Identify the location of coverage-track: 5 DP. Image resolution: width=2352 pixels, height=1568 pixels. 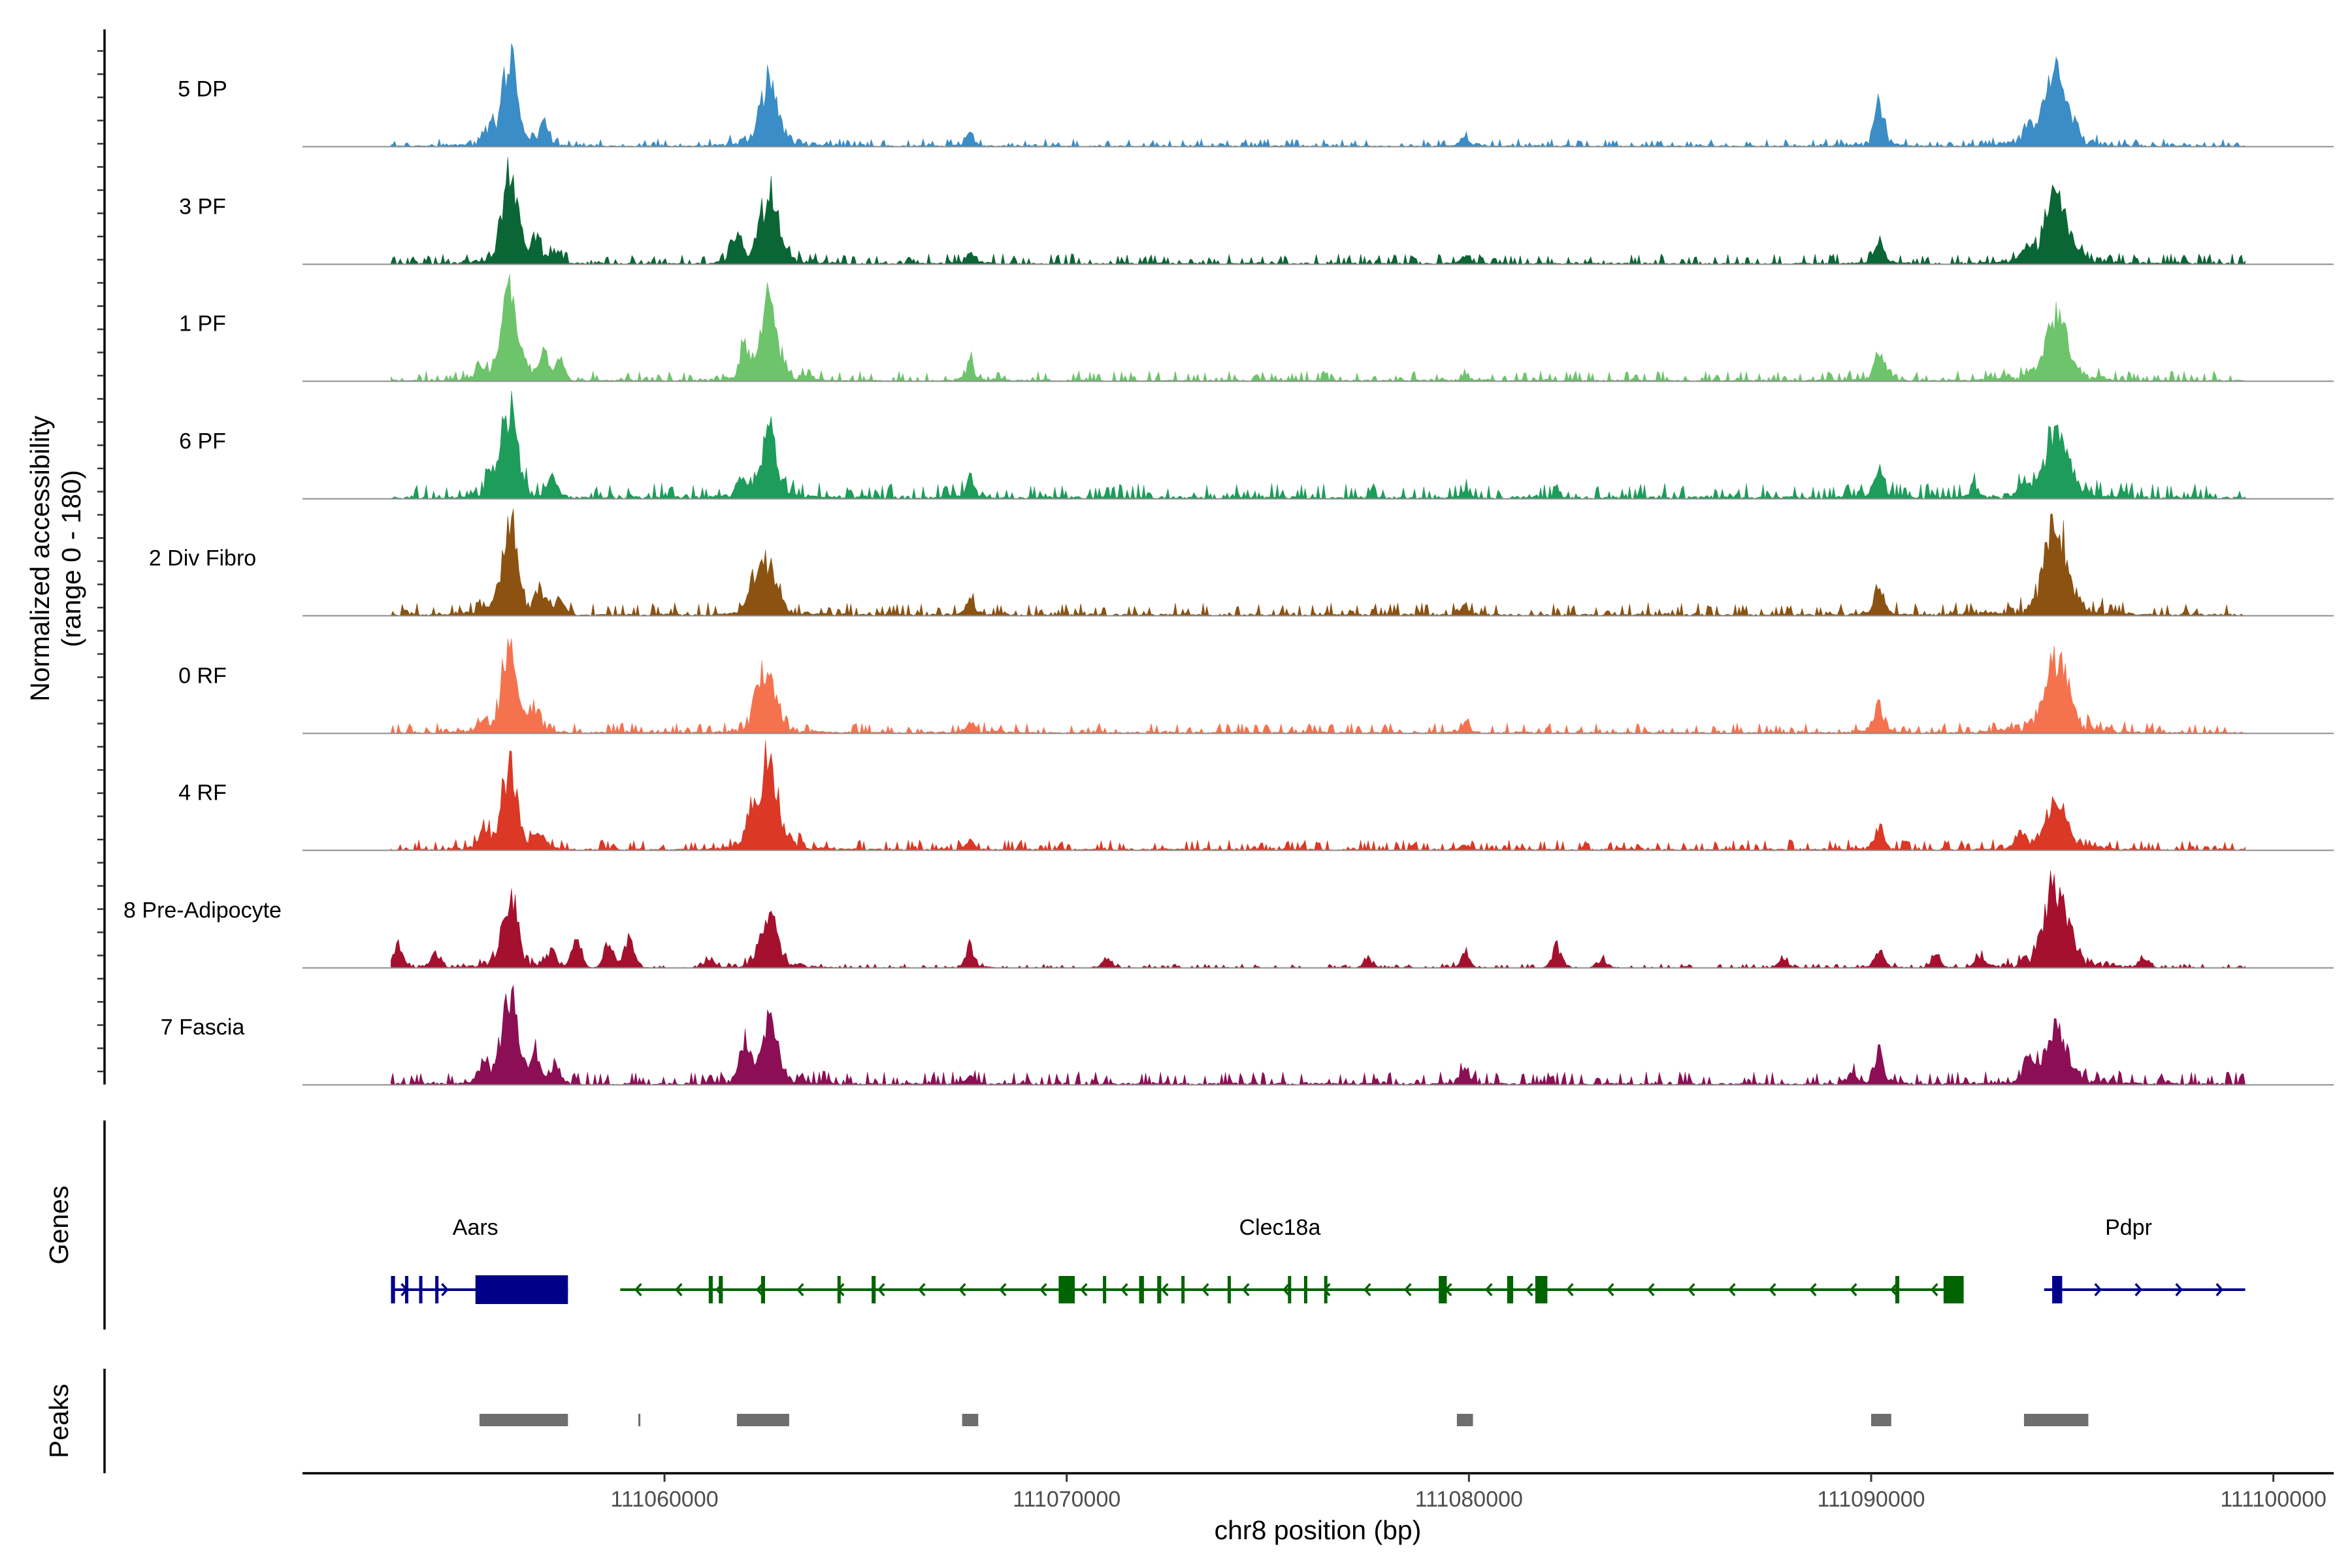
(1256, 95).